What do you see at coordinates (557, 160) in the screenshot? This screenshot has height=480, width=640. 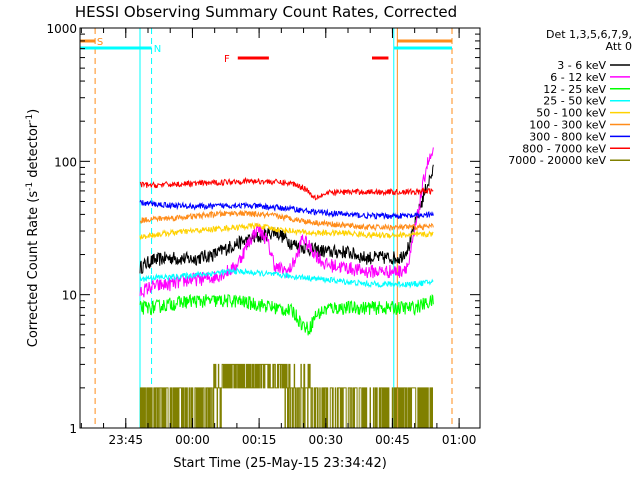 I see `legend-label-8: 7000 - 20000 keV` at bounding box center [557, 160].